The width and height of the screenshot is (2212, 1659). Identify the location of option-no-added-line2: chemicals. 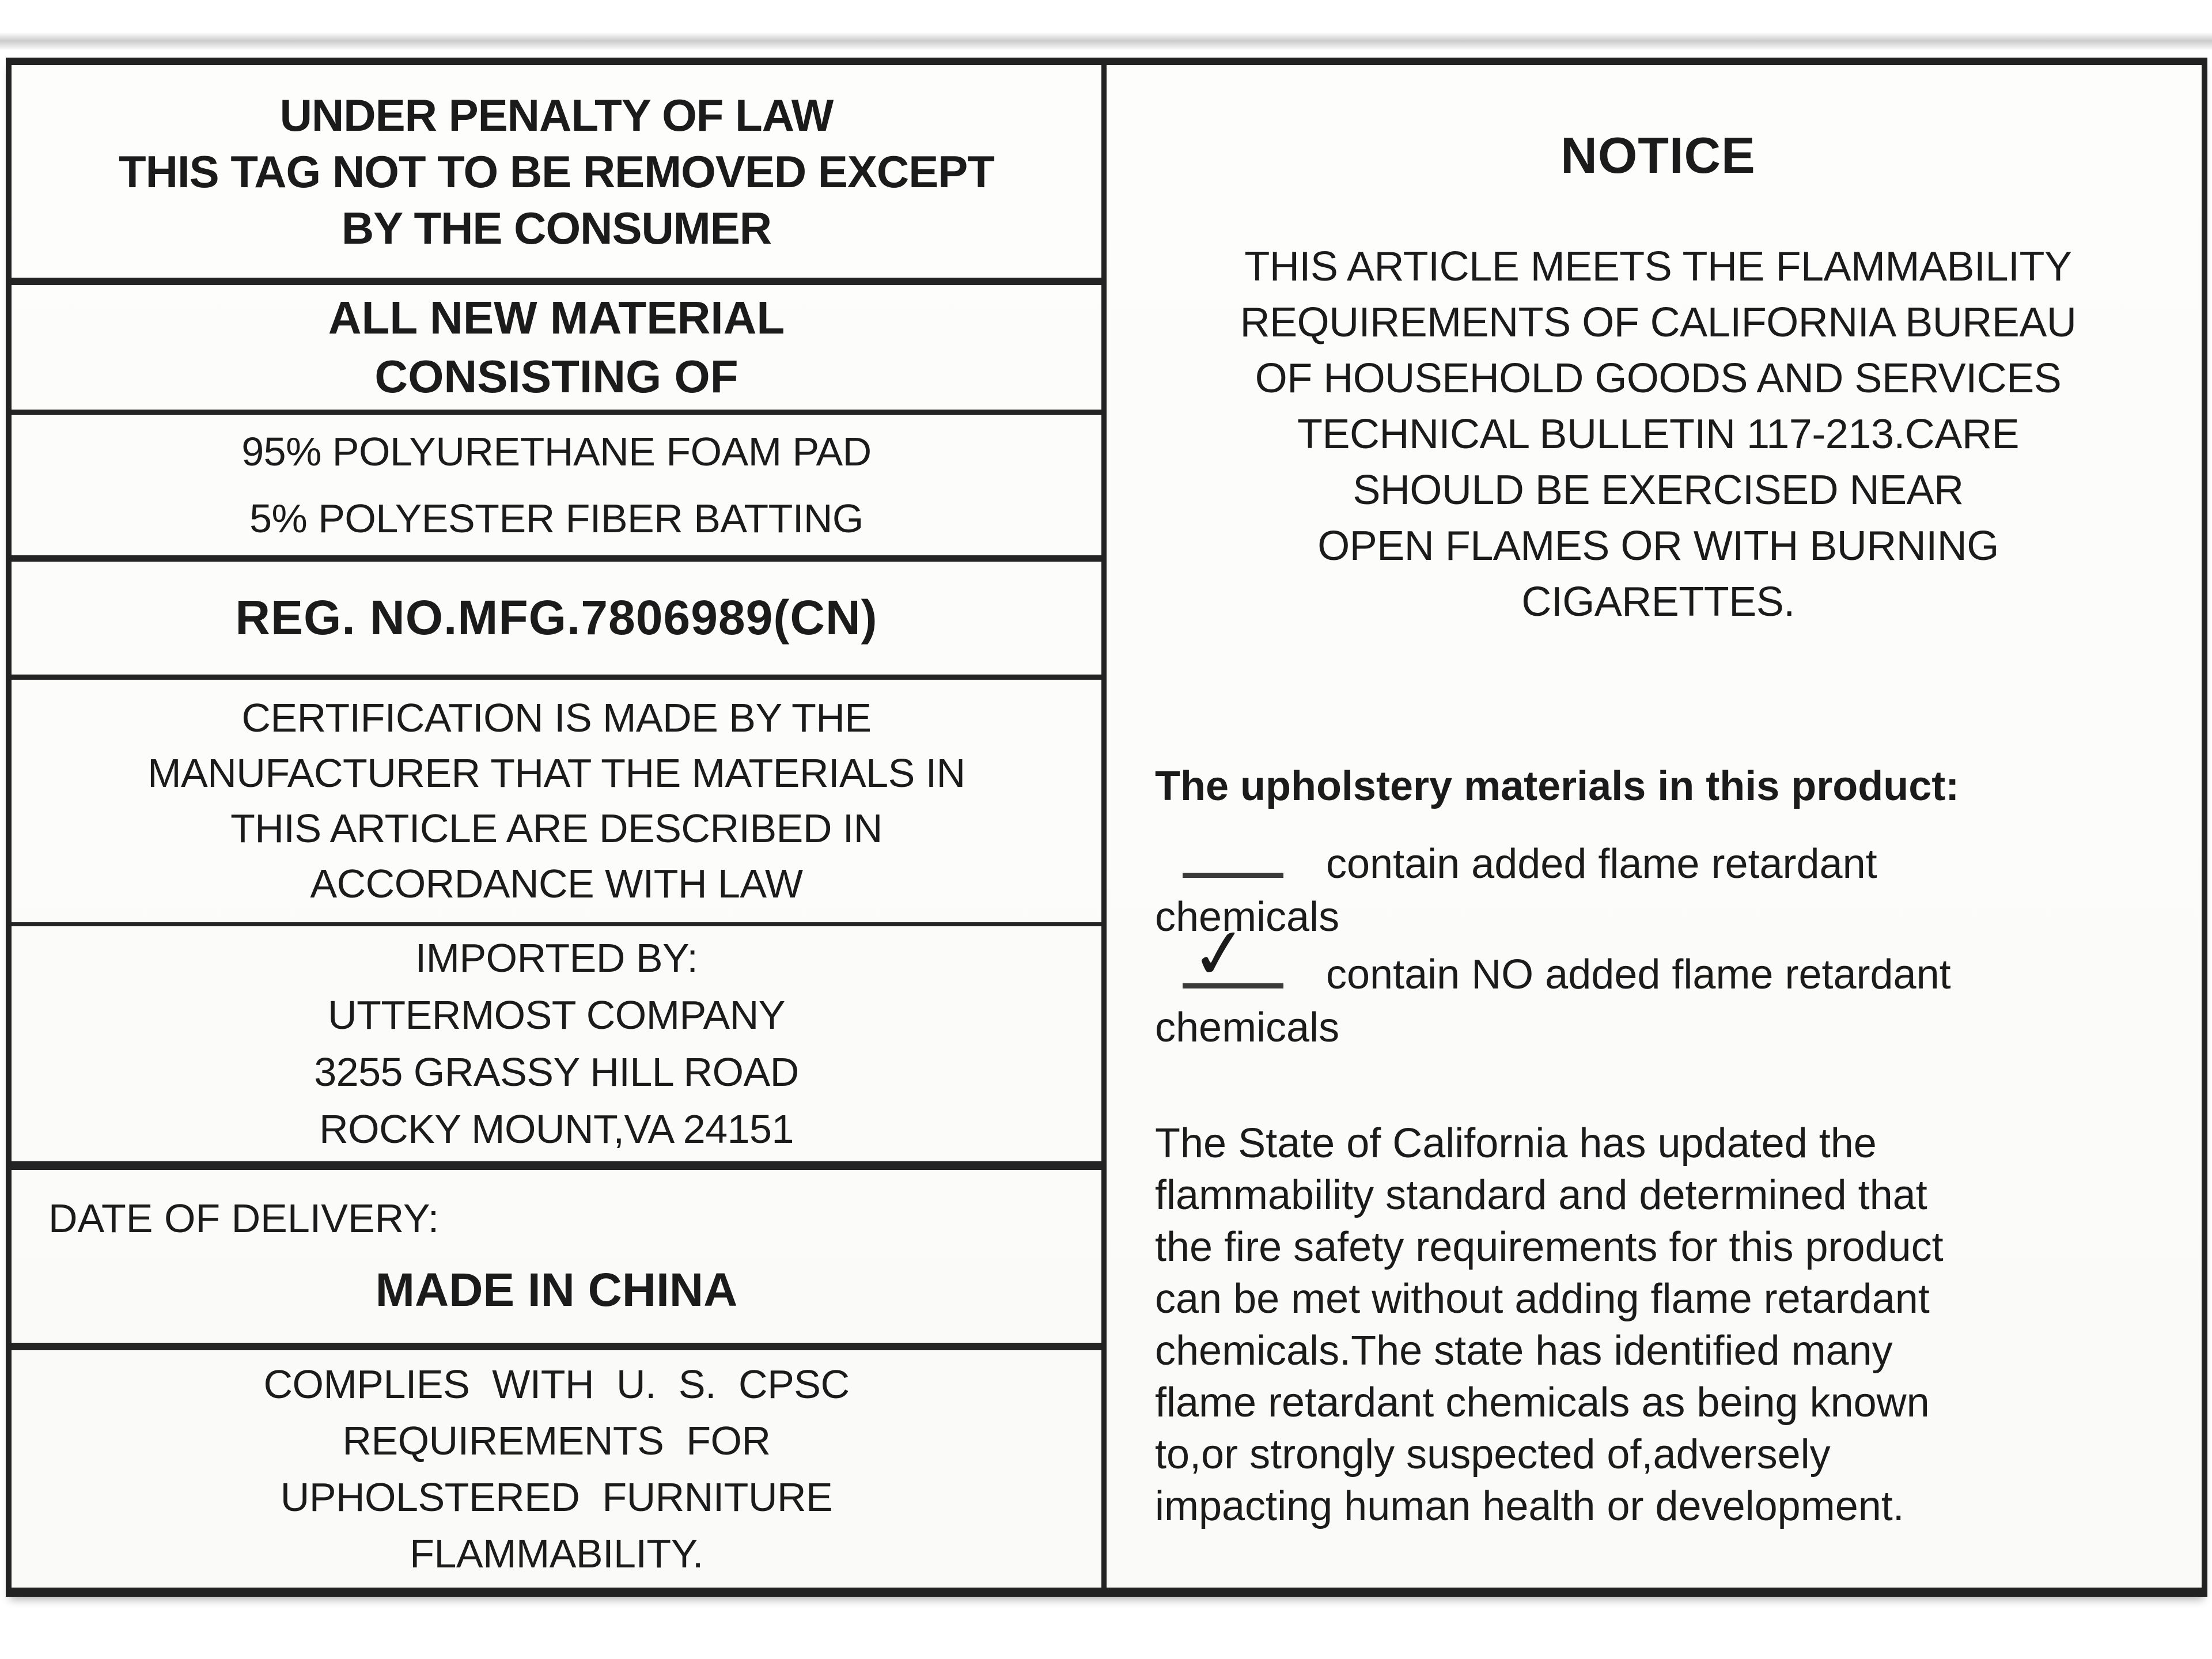
(1247, 1028).